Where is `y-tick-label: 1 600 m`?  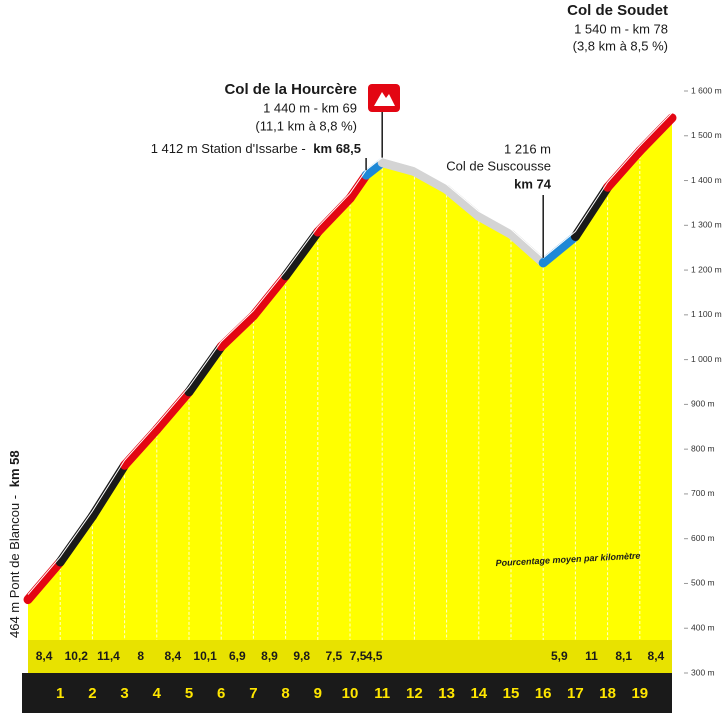 y-tick-label: 1 600 m is located at coordinates (706, 90).